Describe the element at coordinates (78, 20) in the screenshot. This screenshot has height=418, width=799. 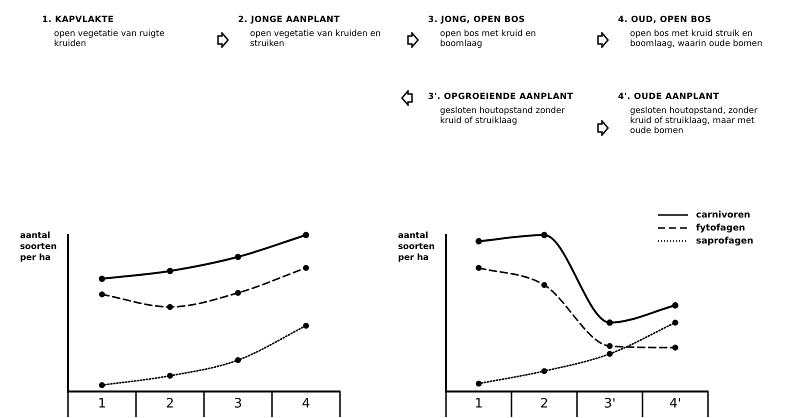
I see `text: 1. KAPVLAKTE` at that location.